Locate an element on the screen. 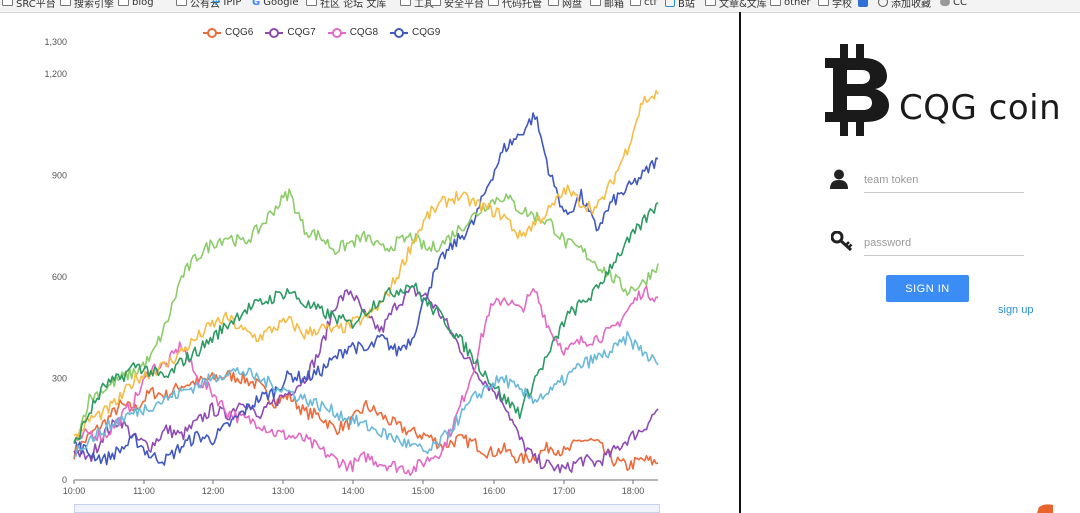 This screenshot has height=513, width=1080. y-tick-label: 900 is located at coordinates (59, 176).